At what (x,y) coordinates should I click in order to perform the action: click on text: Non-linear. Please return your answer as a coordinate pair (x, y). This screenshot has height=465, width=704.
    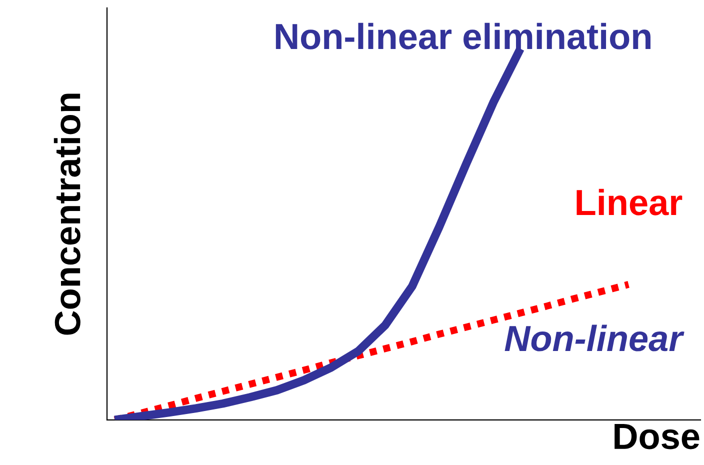
    Looking at the image, I should click on (594, 338).